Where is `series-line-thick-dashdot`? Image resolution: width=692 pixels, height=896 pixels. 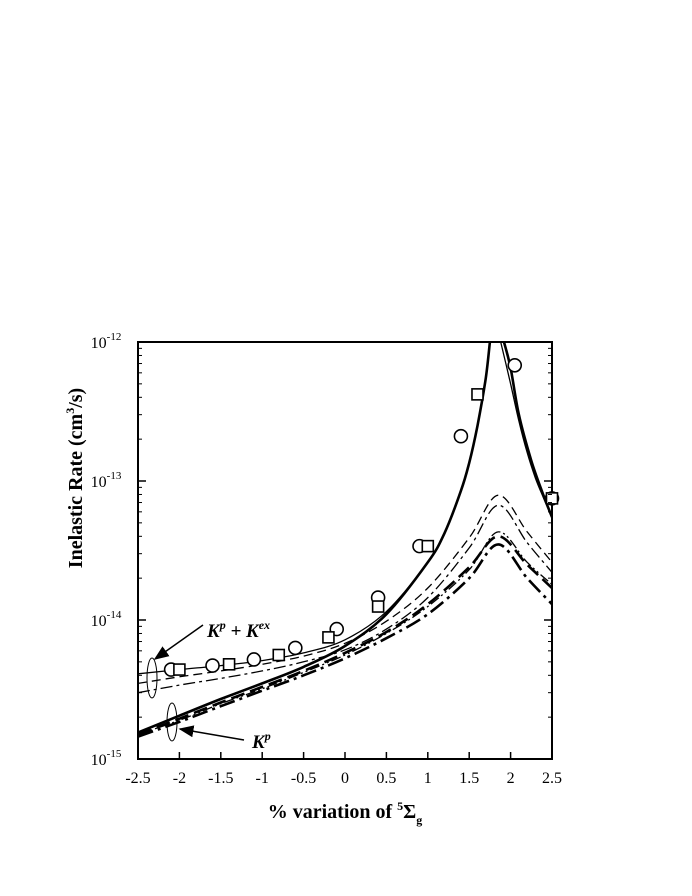
series-line-thick-dashdot is located at coordinates (345, 640).